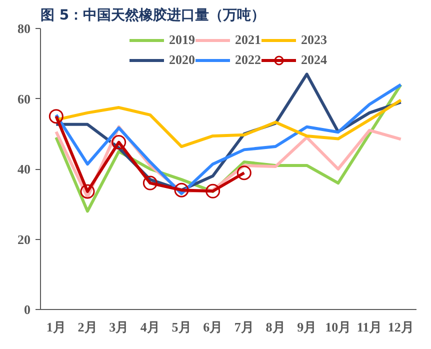 Image resolution: width=431 pixels, height=349 pixels. What do you see at coordinates (276, 327) in the screenshot?
I see `x-tick-label: 8月` at bounding box center [276, 327].